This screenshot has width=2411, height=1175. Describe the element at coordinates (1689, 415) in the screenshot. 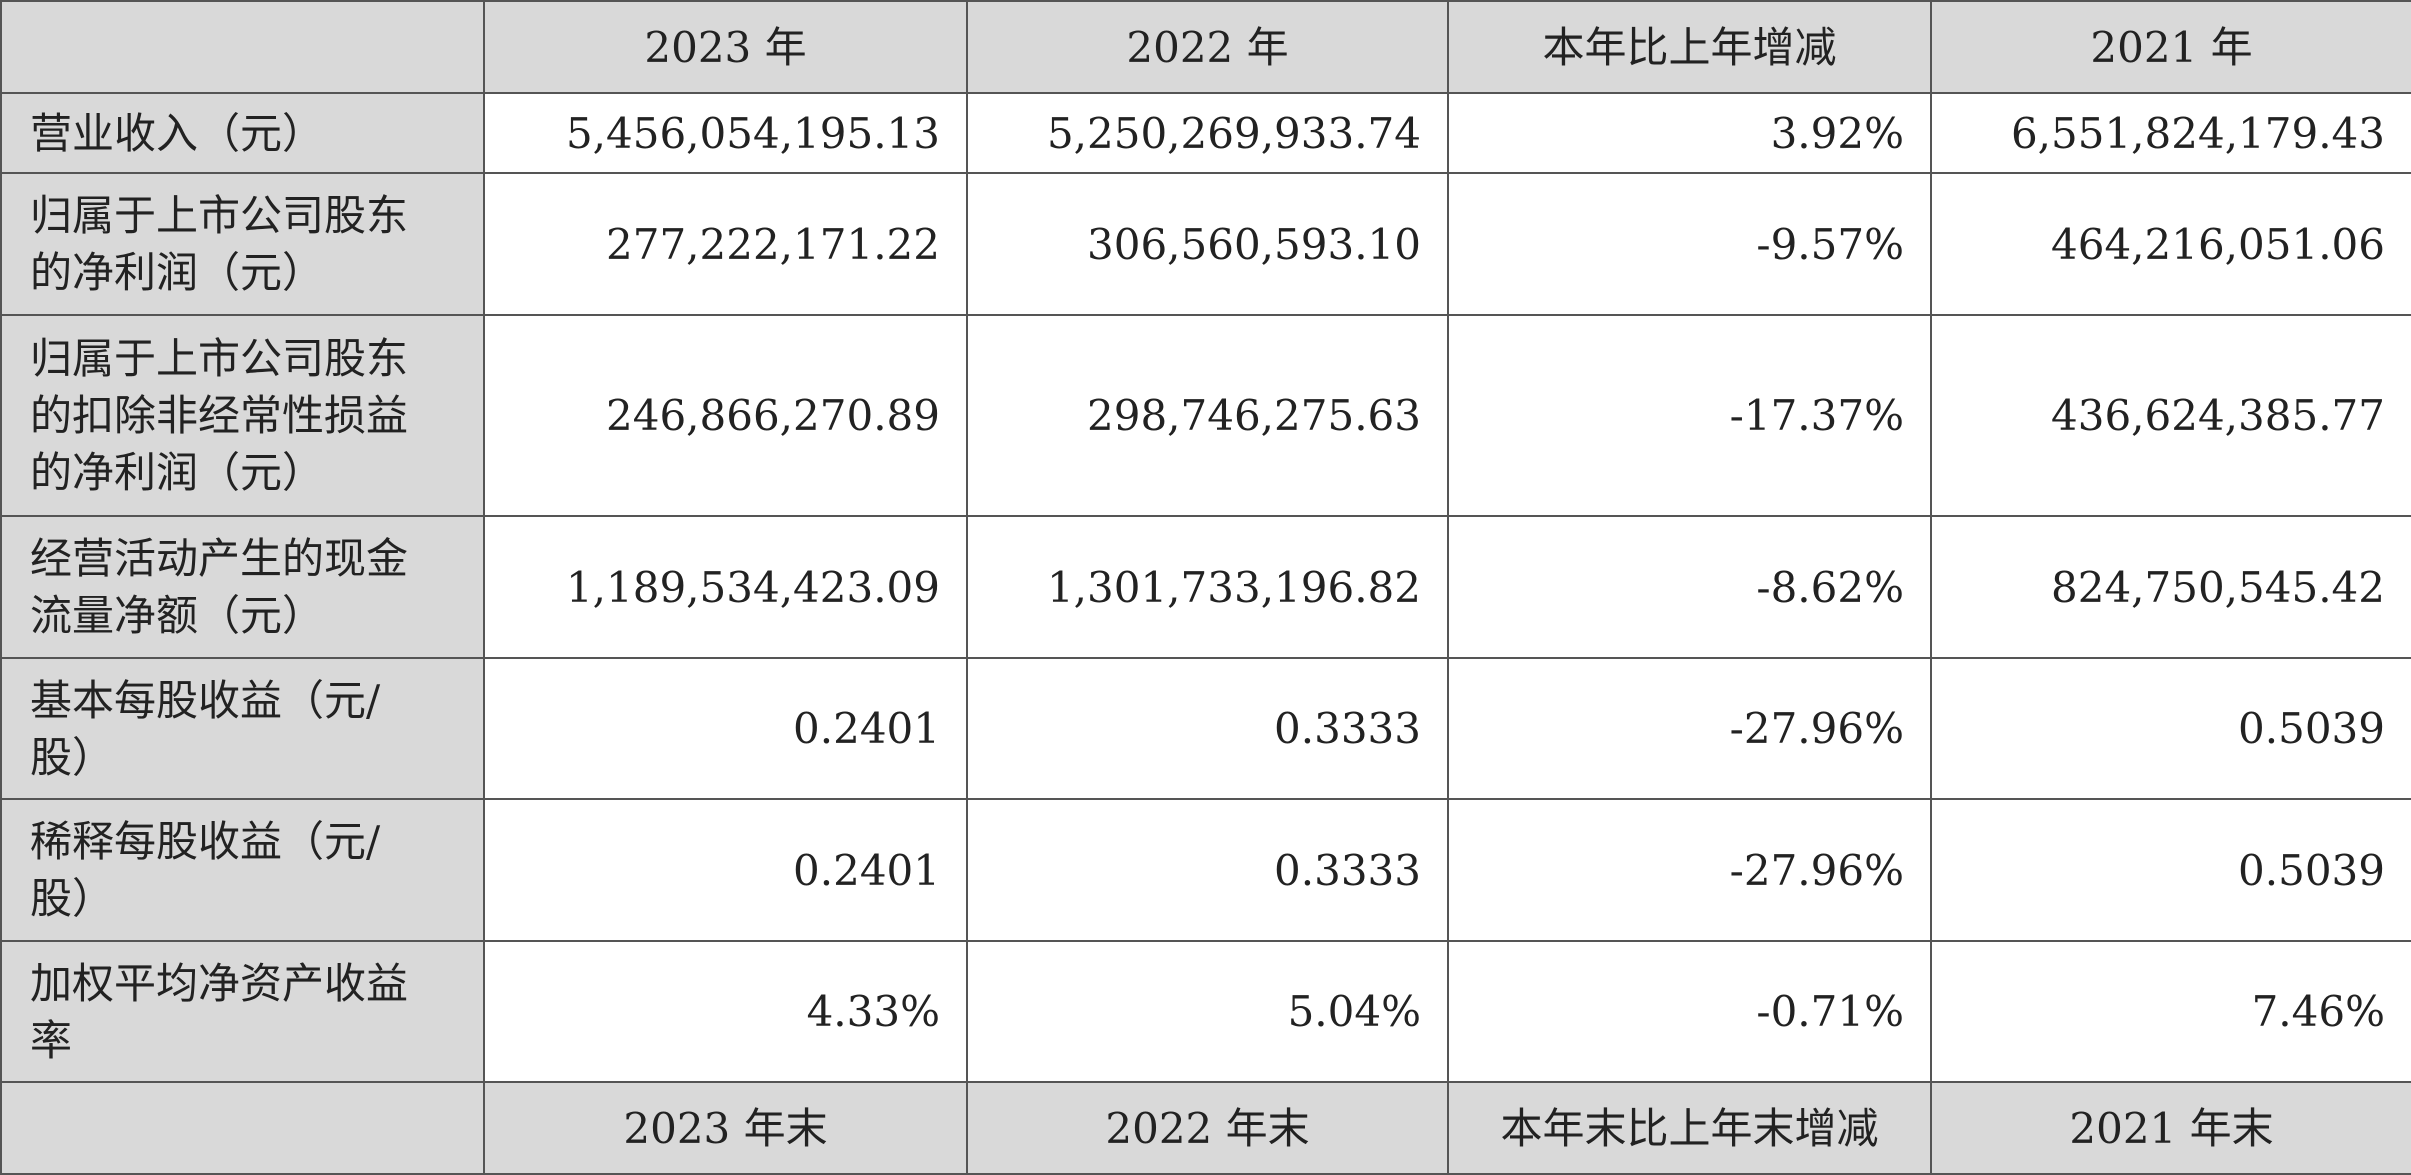

I see `value-cell: -17.37%` at that location.